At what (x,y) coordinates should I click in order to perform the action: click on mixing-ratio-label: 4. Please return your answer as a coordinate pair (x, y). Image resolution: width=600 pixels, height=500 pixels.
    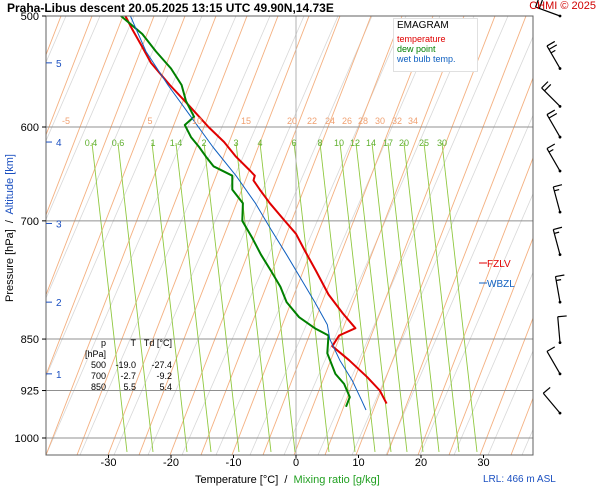
    Looking at the image, I should click on (259, 143).